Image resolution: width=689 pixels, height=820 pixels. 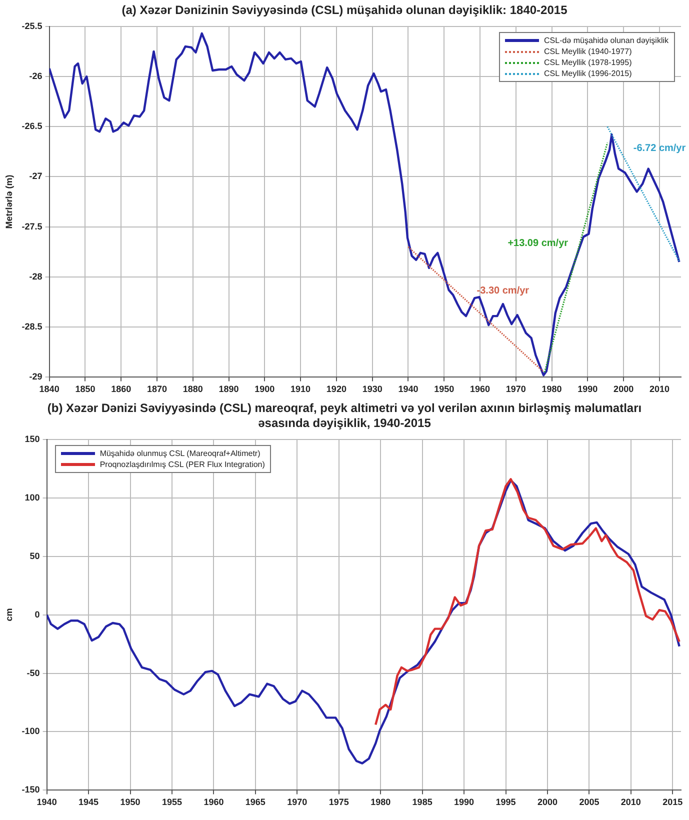 I want to click on x-tick-label: 1920, so click(x=336, y=389).